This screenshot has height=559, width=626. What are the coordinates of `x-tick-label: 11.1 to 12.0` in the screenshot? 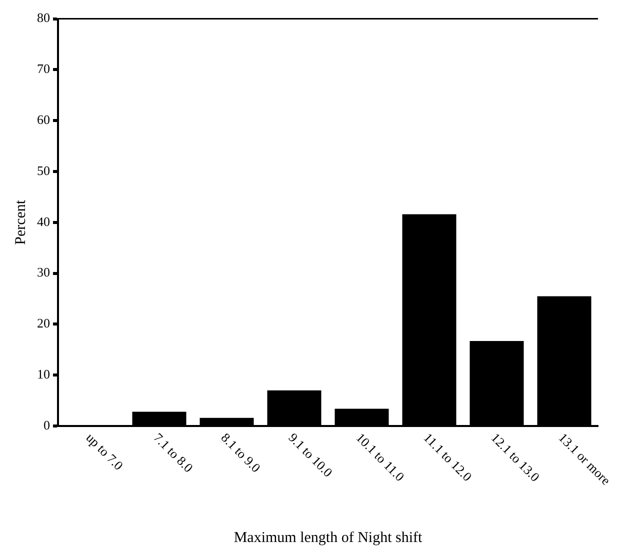 It's located at (447, 457).